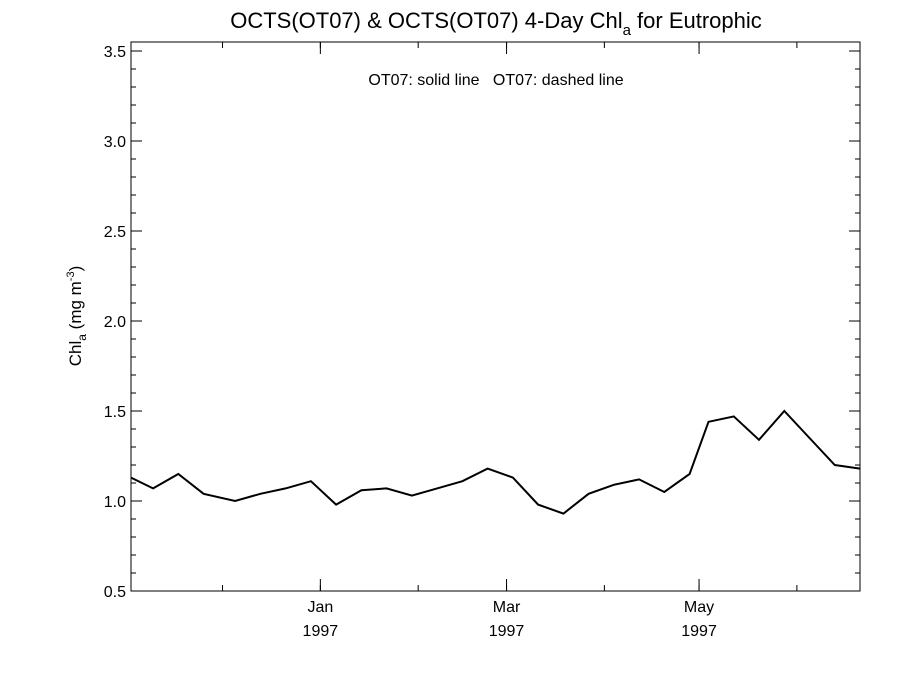 The image size is (900, 675). Describe the element at coordinates (75, 269) in the screenshot. I see `y-axis-label-close: )` at that location.